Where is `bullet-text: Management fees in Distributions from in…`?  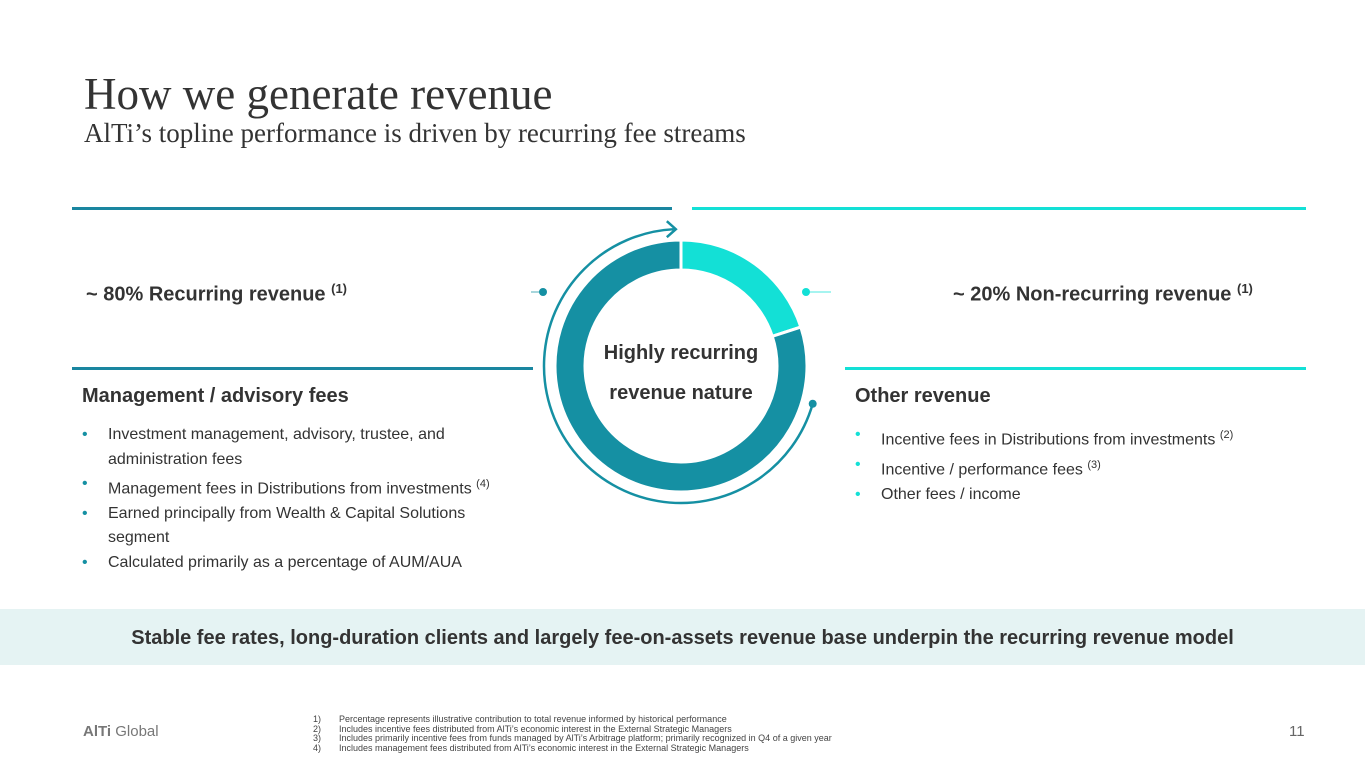 bullet-text: Management fees in Distributions from in… is located at coordinates (290, 489).